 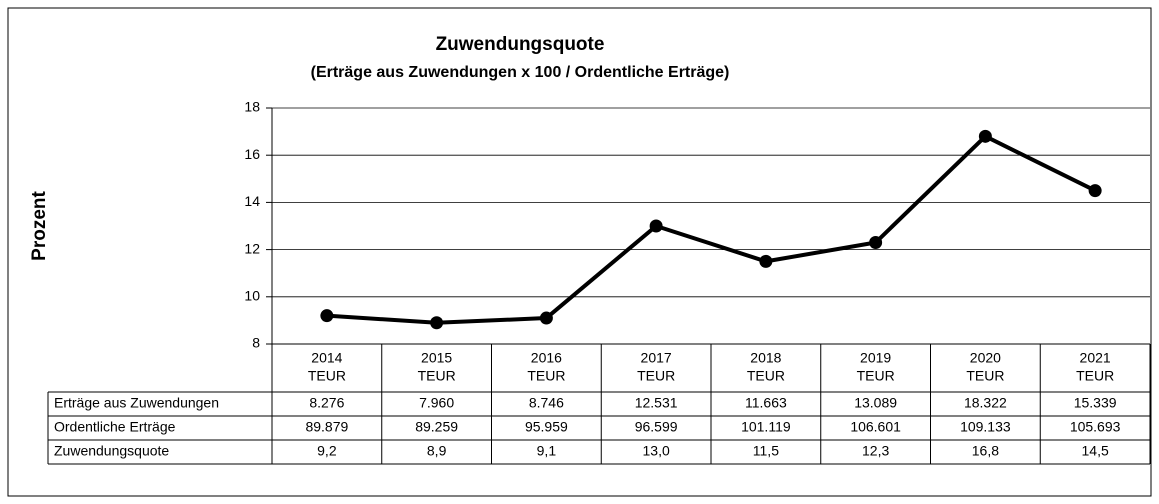 I want to click on data-label: 11,5, so click(x=766, y=451).